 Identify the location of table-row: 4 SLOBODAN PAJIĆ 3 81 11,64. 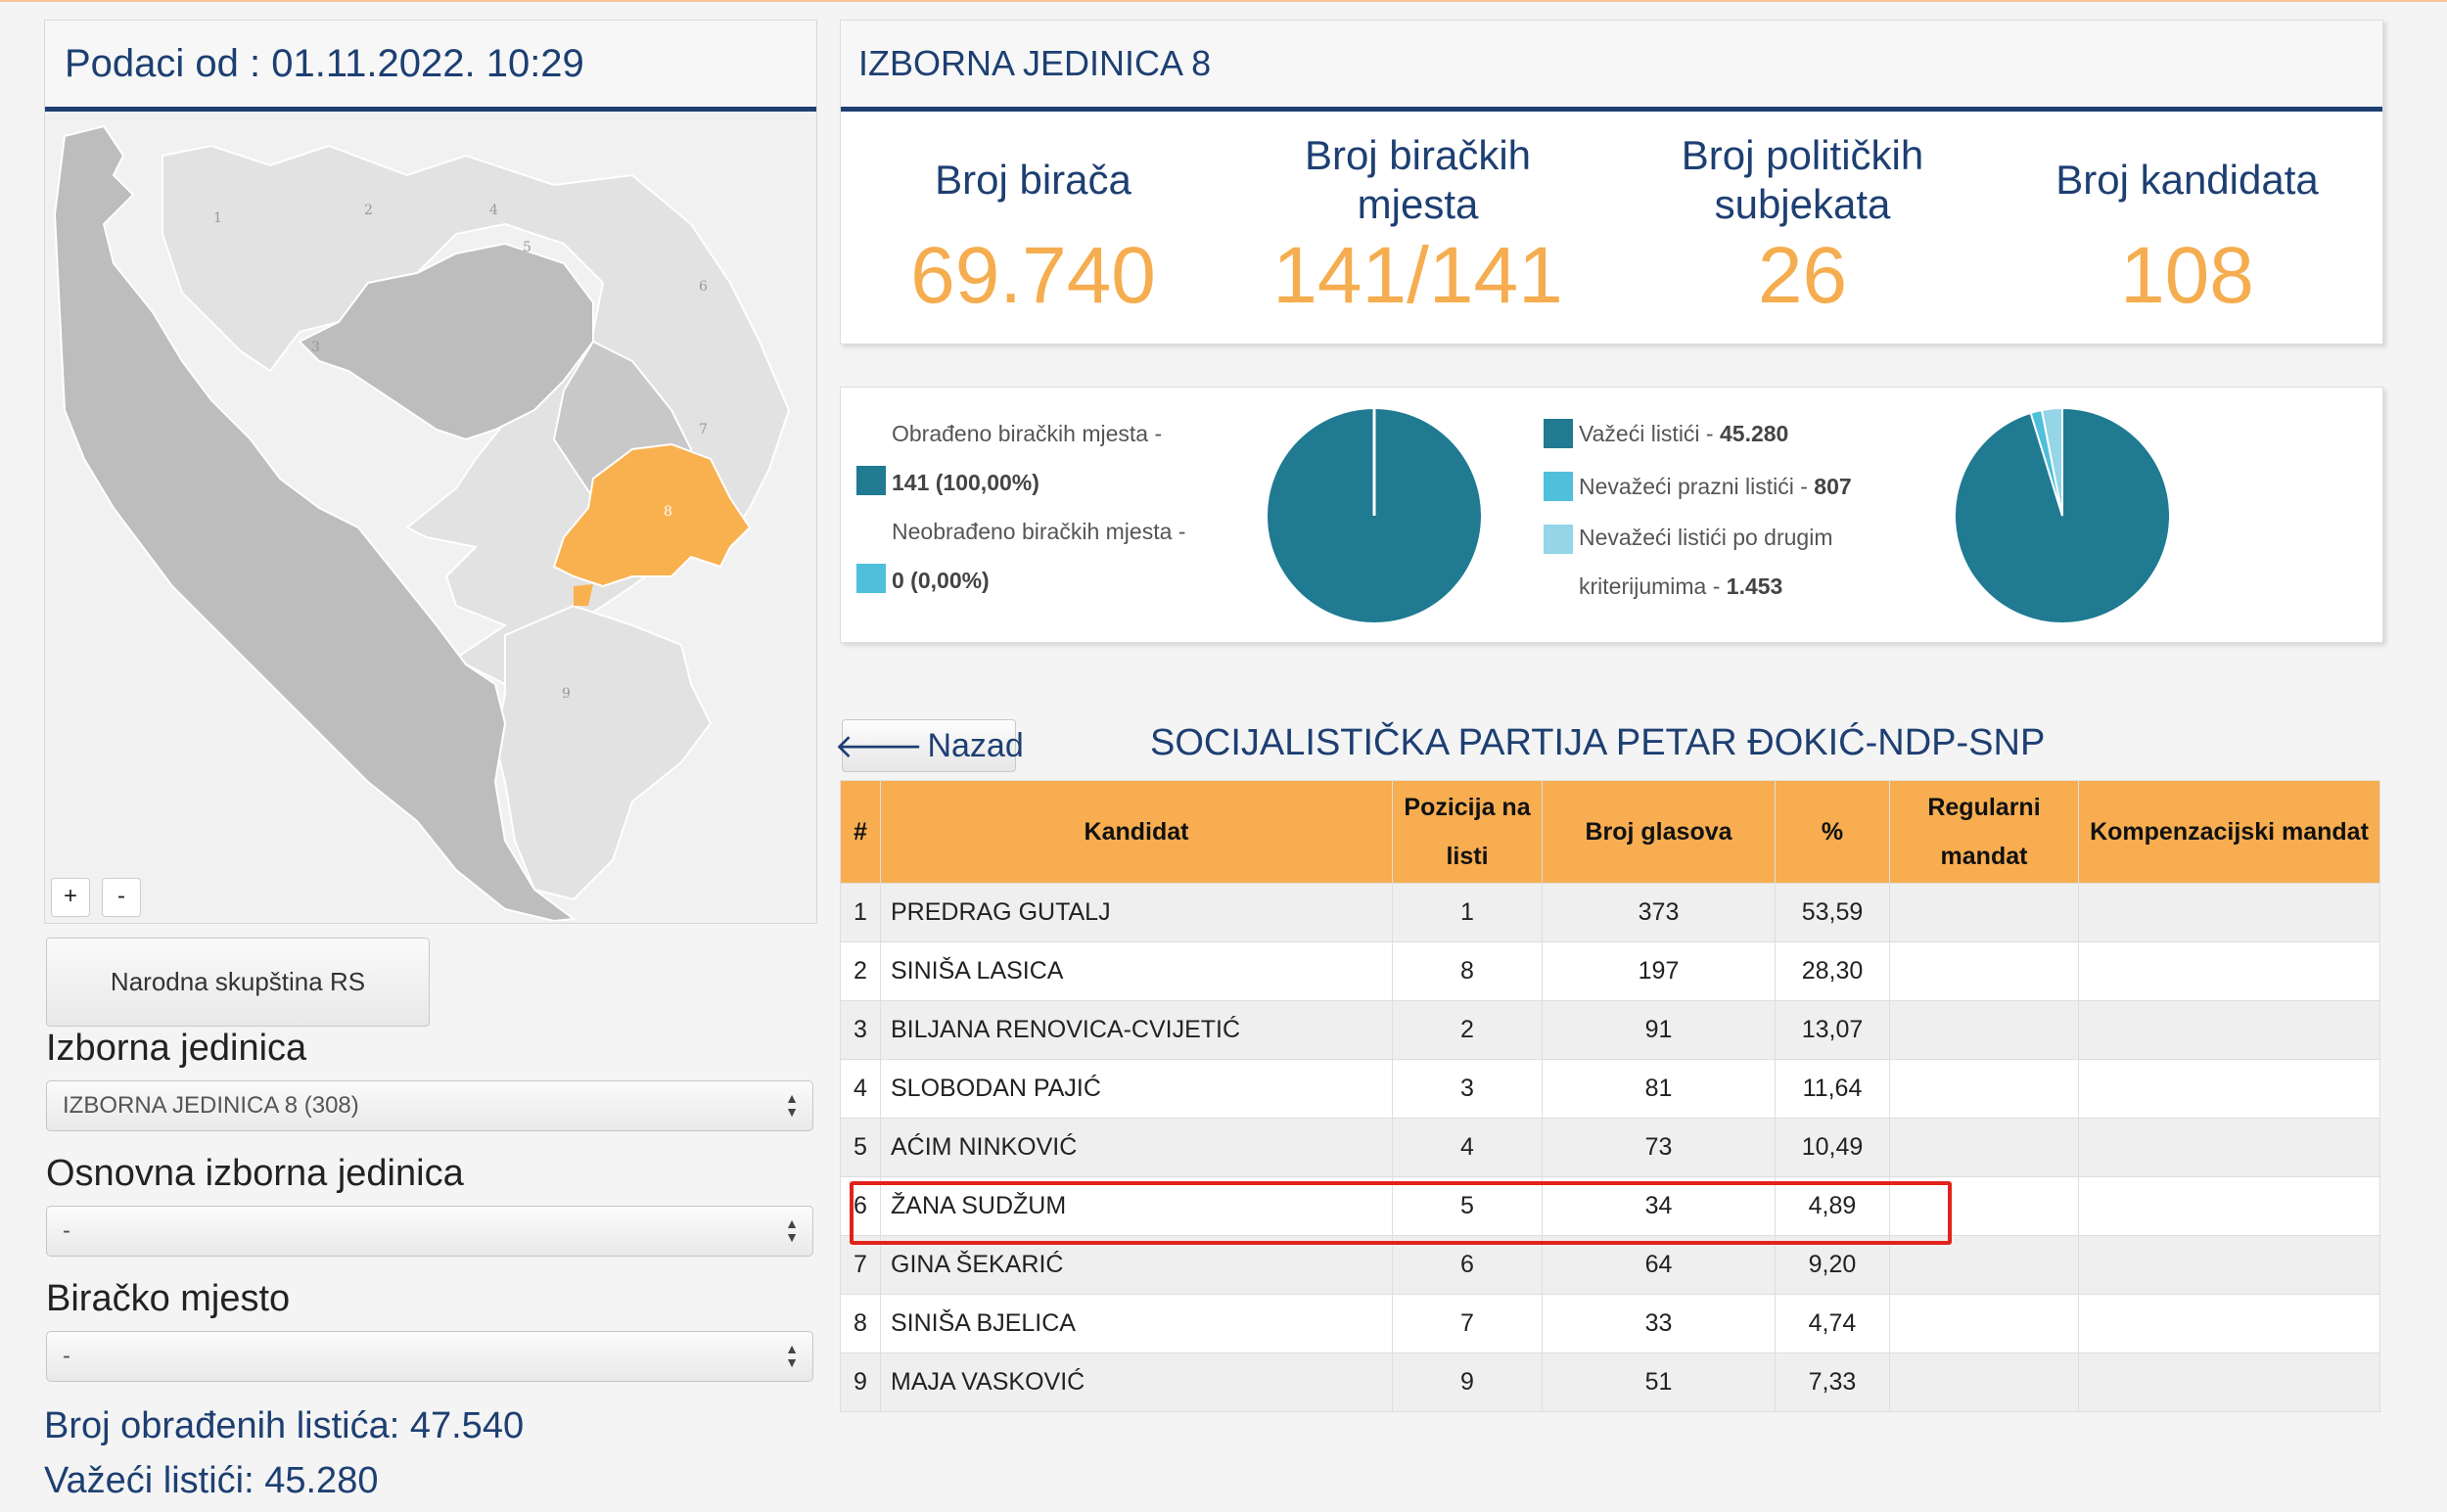
(1610, 1089).